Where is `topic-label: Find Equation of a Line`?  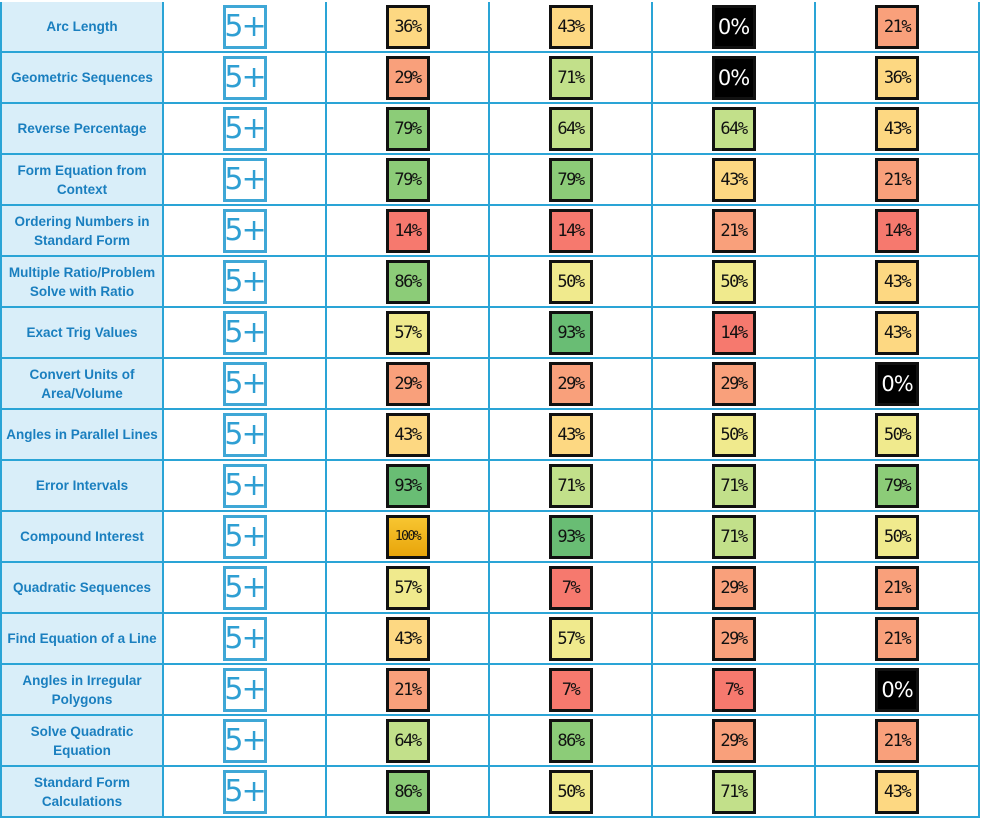 topic-label: Find Equation of a Line is located at coordinates (82, 639).